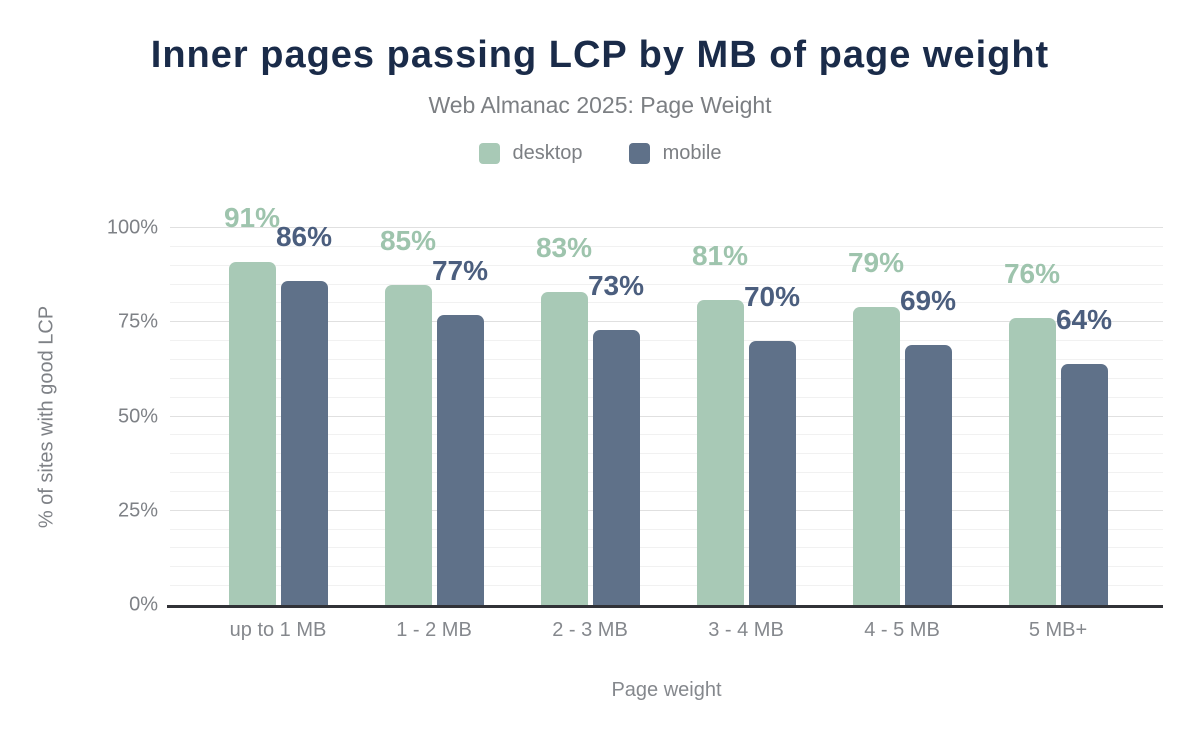 This screenshot has height=742, width=1200. I want to click on bar-value-label-desktop: 83%, so click(564, 248).